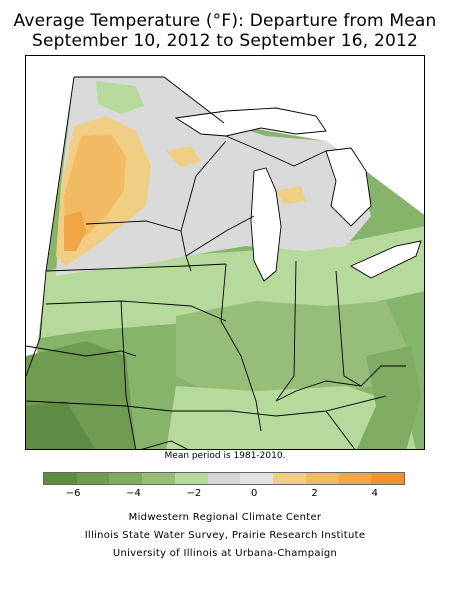 The image size is (450, 600). I want to click on dark-green-east, so click(388, 397).